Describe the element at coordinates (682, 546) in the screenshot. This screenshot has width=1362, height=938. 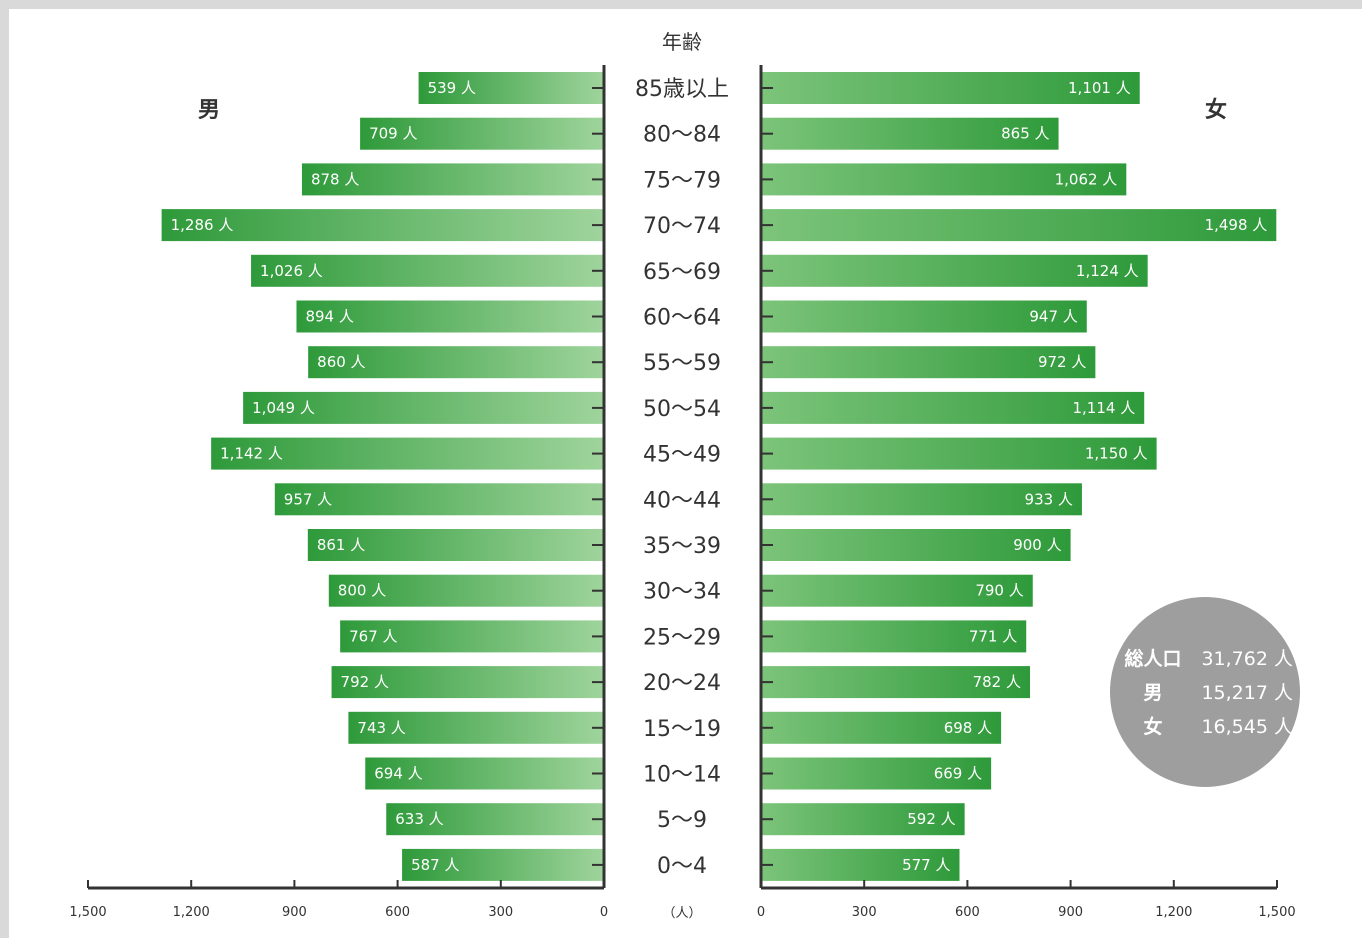
I see `age-category-label: 35〜39` at that location.